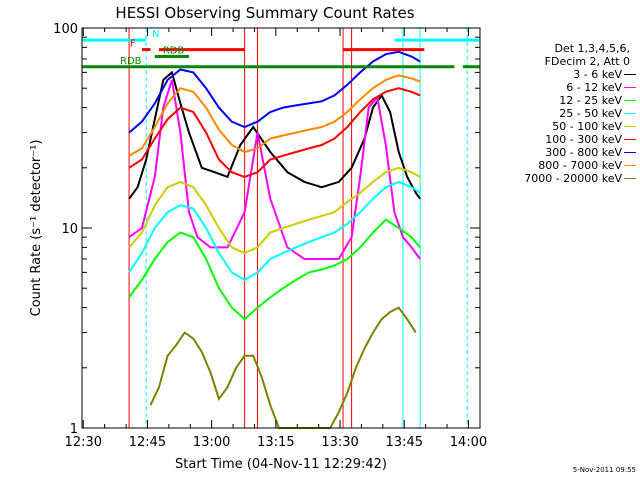  Describe the element at coordinates (69, 229) in the screenshot. I see `y-tick-label: 10` at that location.